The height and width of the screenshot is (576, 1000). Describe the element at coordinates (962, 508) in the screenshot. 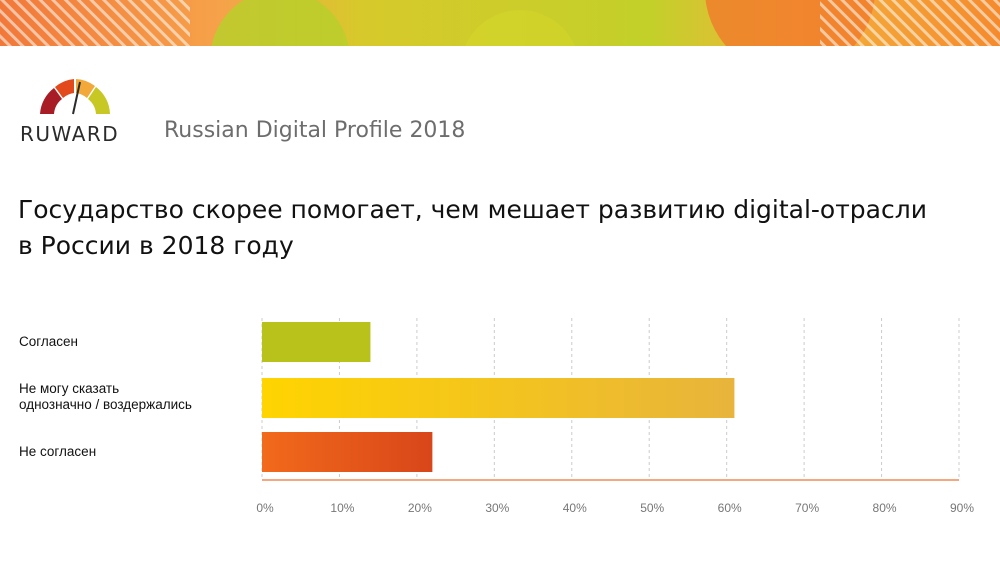

I see `tick-label-90: 90%` at that location.